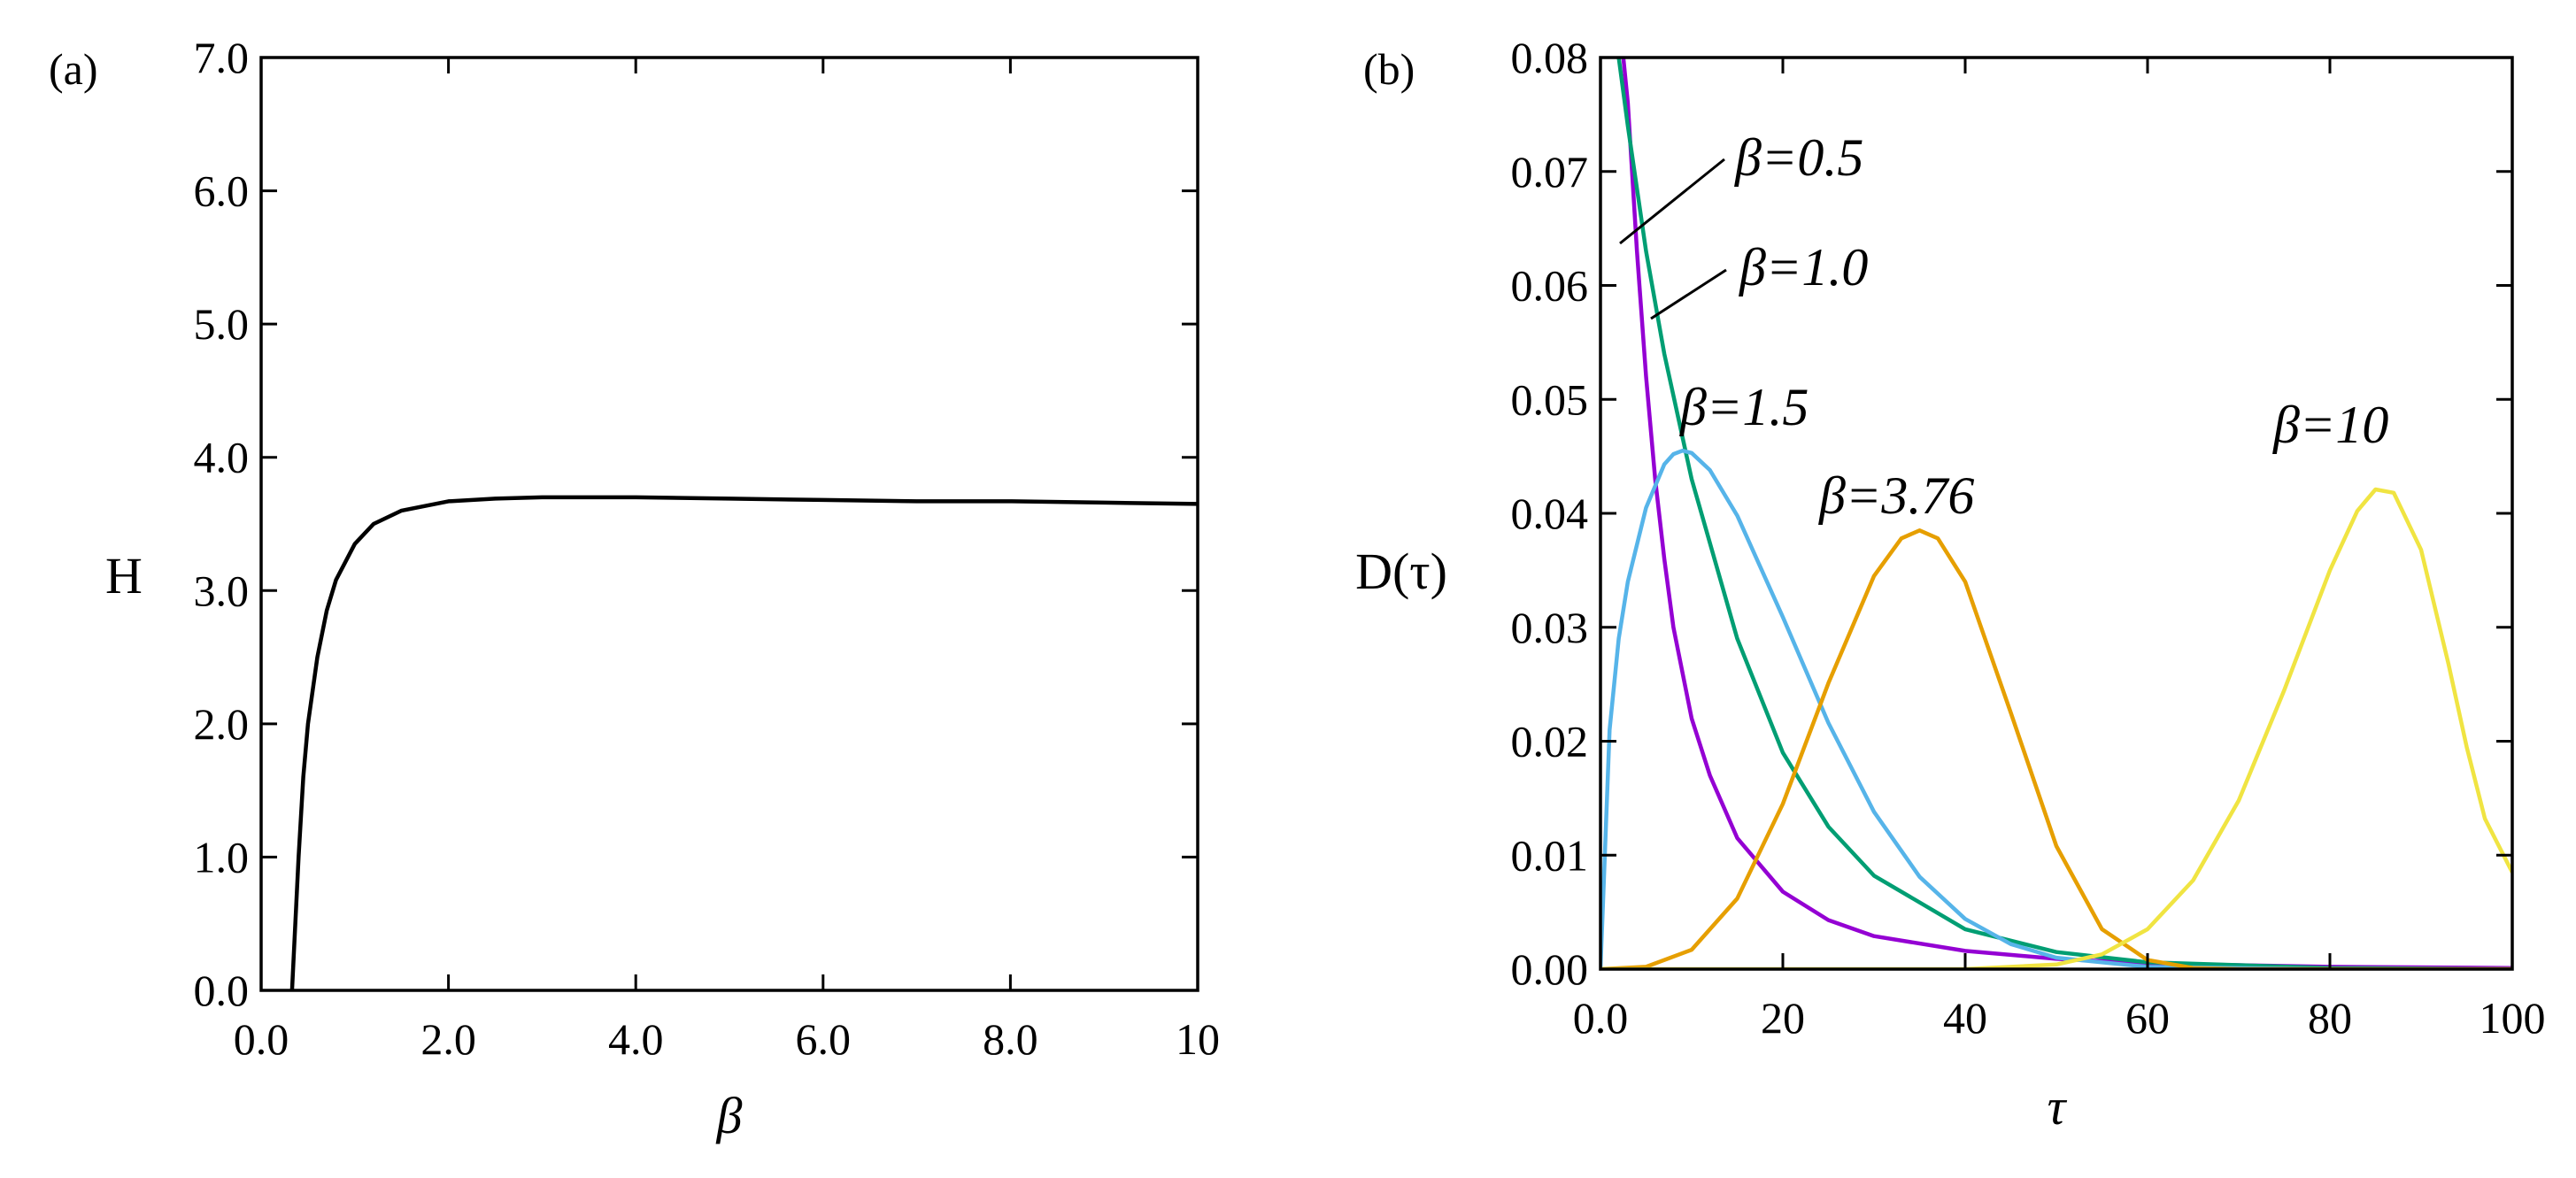 This screenshot has width=2576, height=1178. Describe the element at coordinates (1010, 1039) in the screenshot. I see `x-tick-label: 8.0` at that location.